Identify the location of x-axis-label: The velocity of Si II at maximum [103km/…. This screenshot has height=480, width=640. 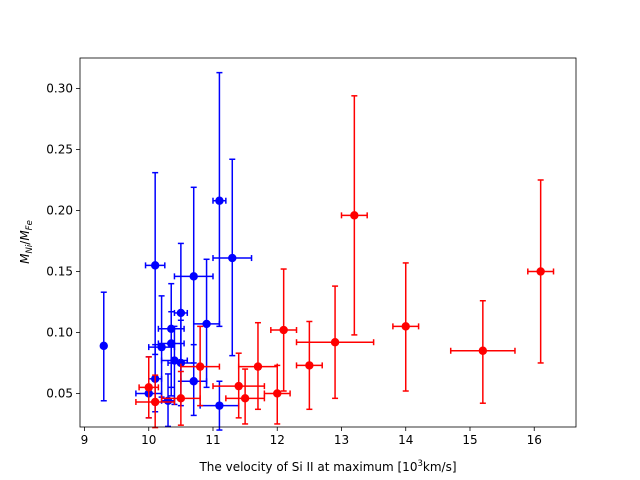
(327, 466).